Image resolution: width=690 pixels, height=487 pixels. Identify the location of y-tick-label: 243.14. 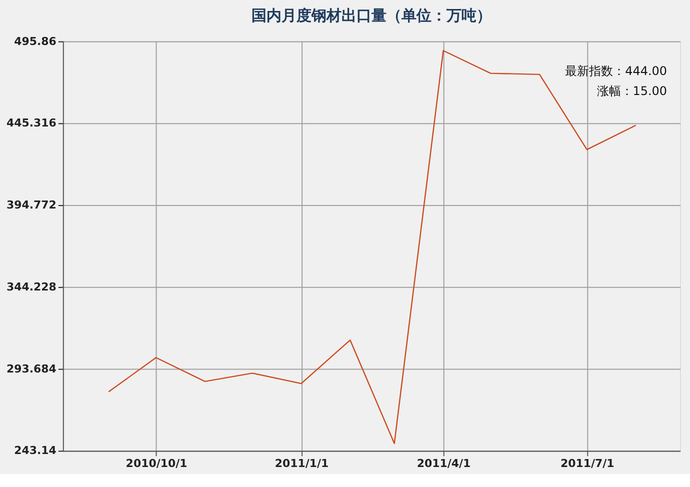
(35, 451).